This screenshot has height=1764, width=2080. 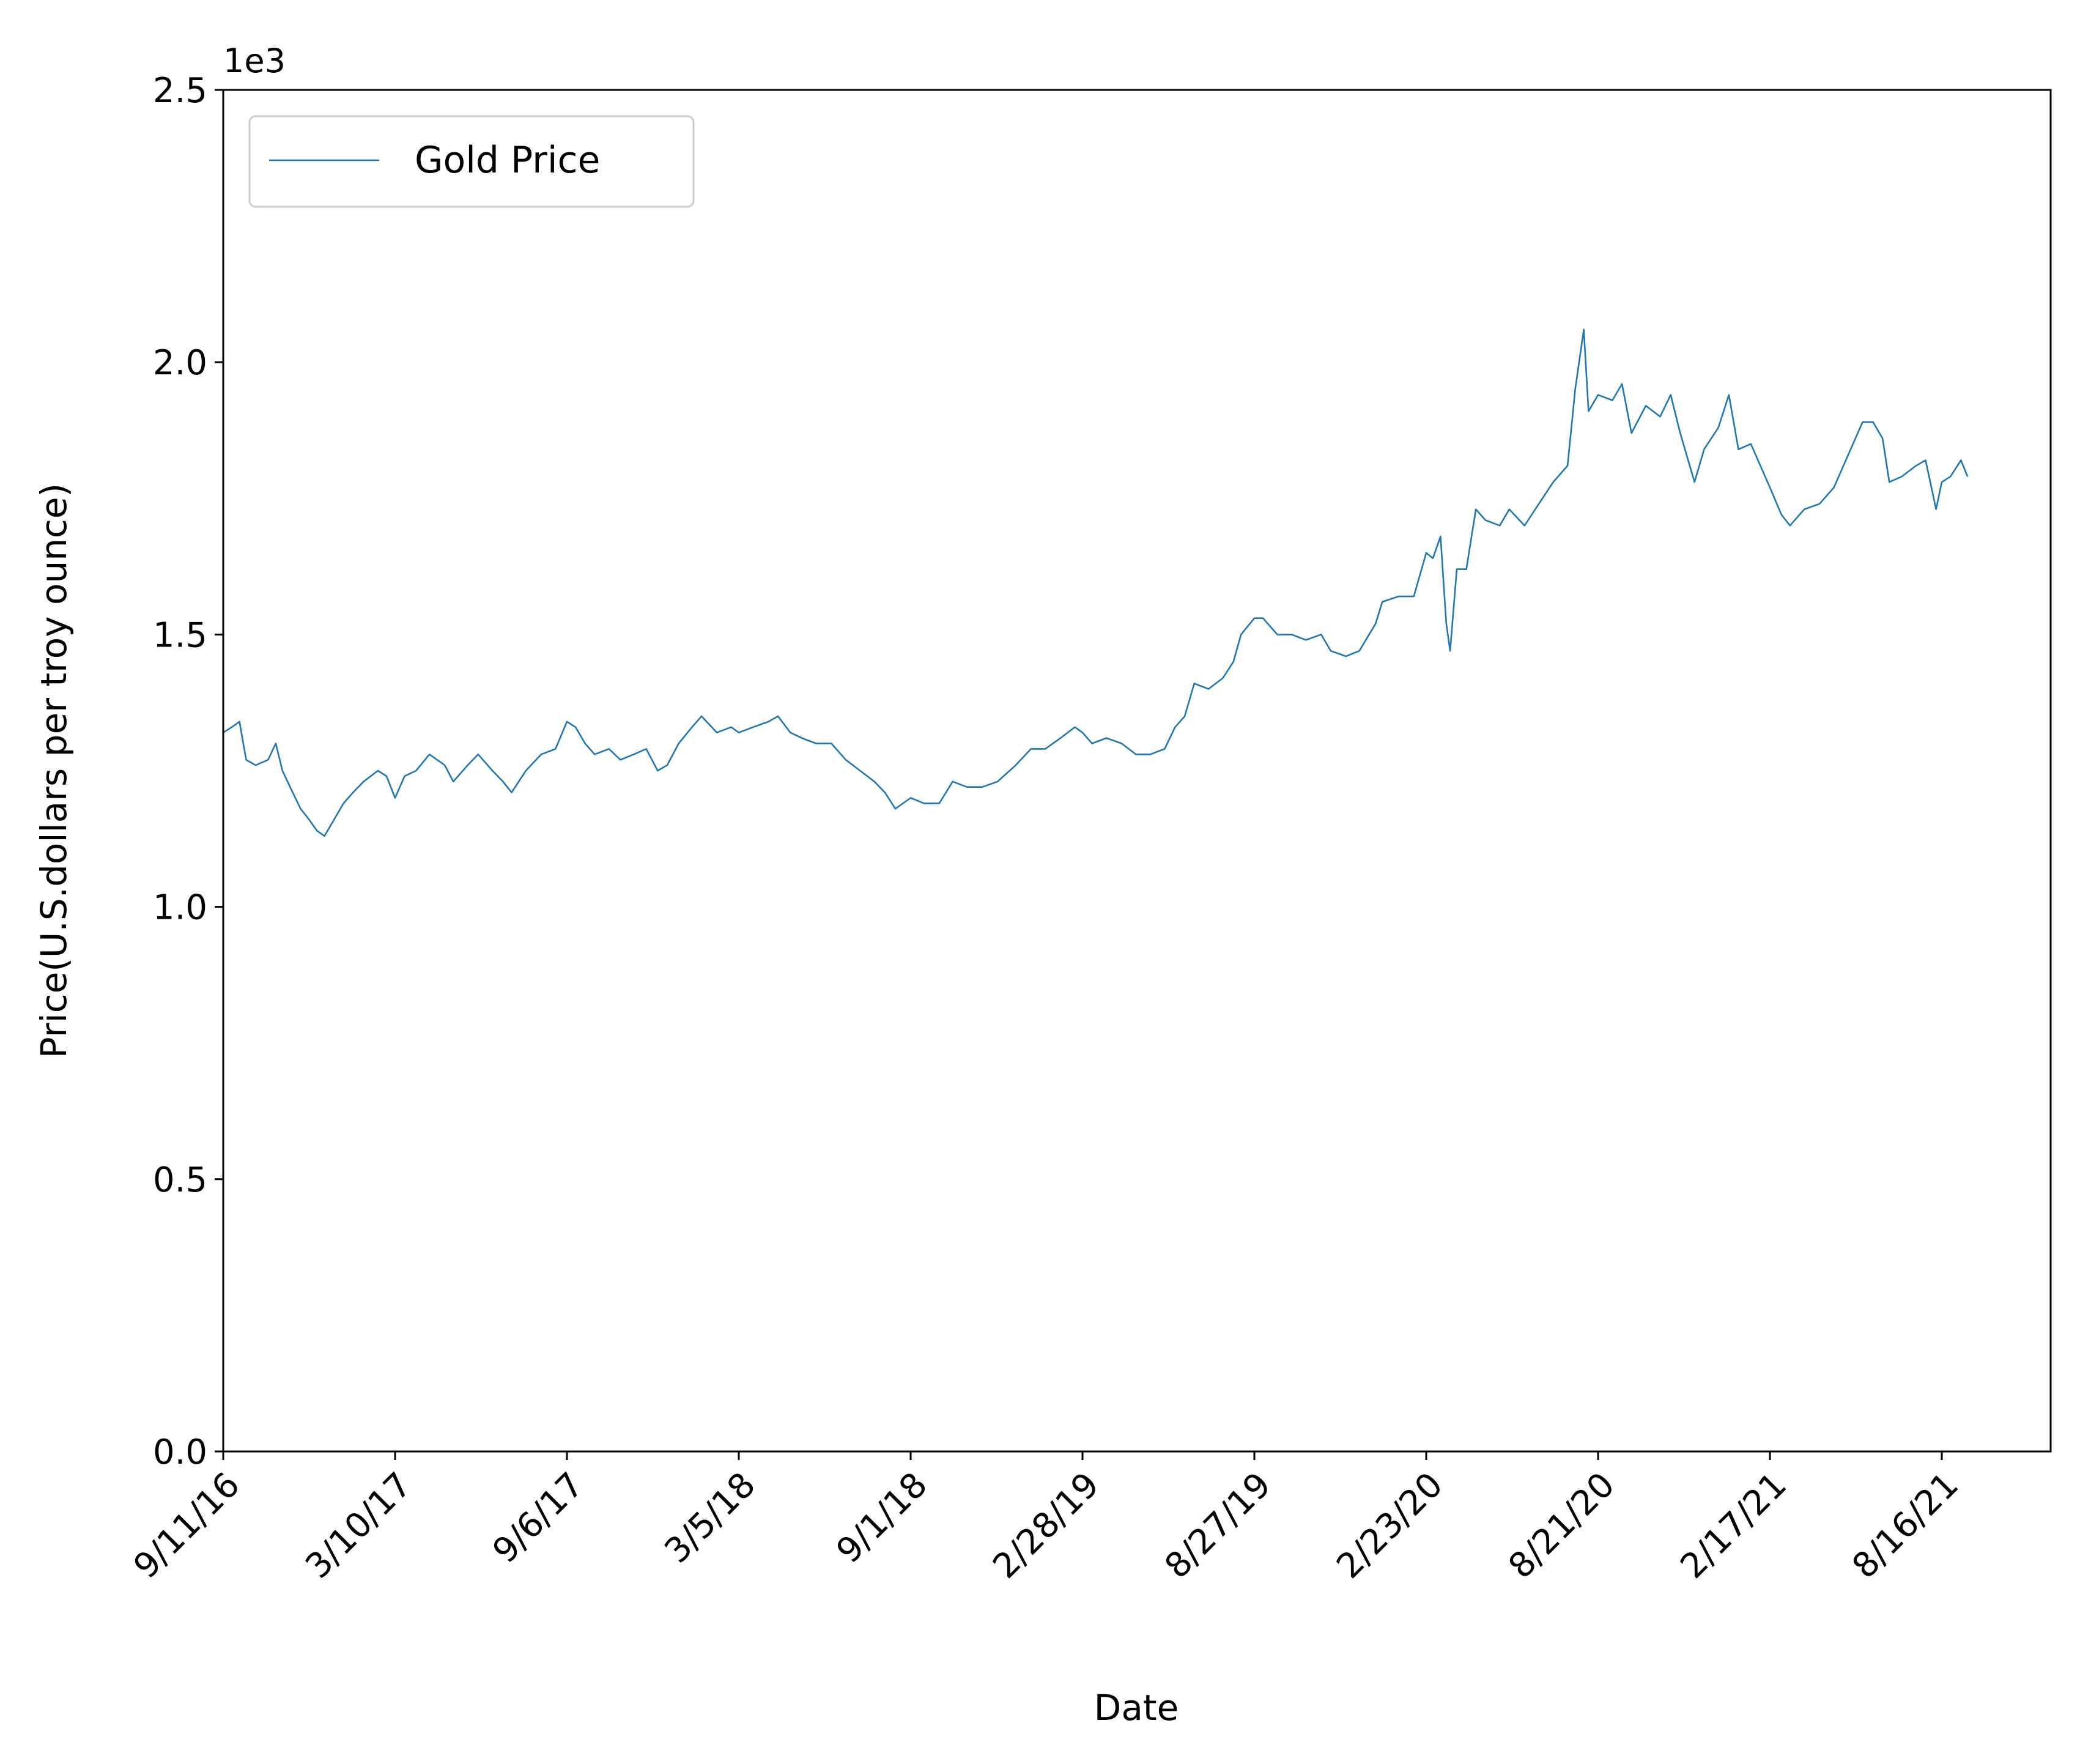 I want to click on x-axis-label: Date, so click(x=1137, y=1708).